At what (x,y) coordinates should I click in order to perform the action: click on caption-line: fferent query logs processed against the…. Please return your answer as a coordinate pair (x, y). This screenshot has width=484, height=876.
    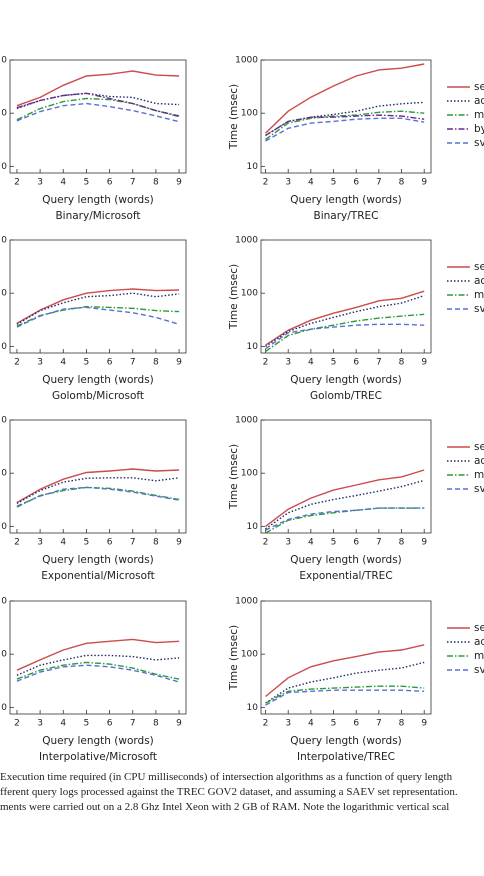
    Looking at the image, I should click on (229, 792).